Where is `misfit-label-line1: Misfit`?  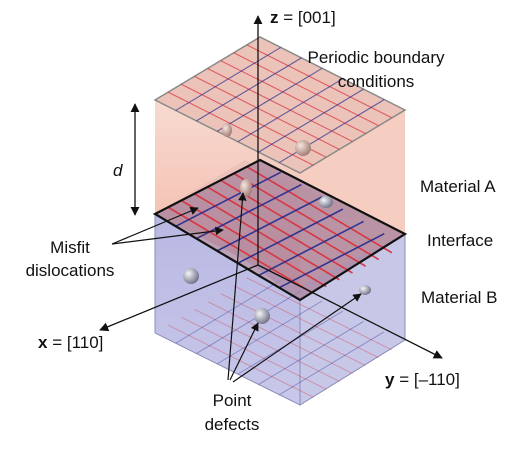
misfit-label-line1: Misfit is located at coordinates (70, 247).